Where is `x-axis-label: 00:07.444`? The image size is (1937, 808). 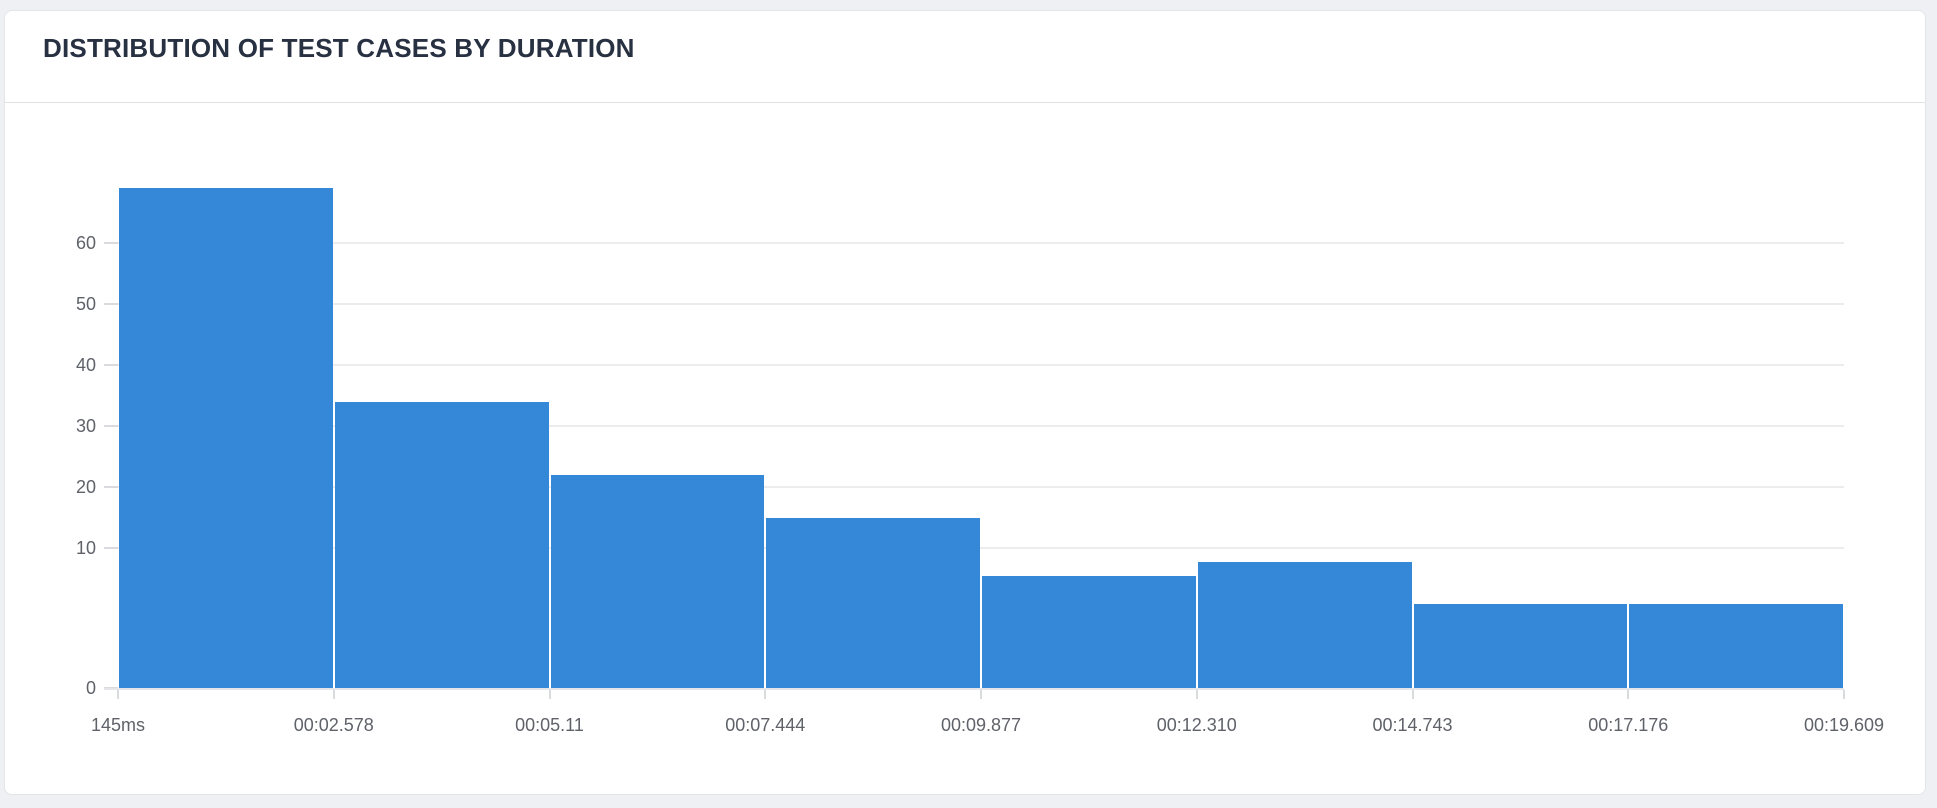 x-axis-label: 00:07.444 is located at coordinates (765, 725).